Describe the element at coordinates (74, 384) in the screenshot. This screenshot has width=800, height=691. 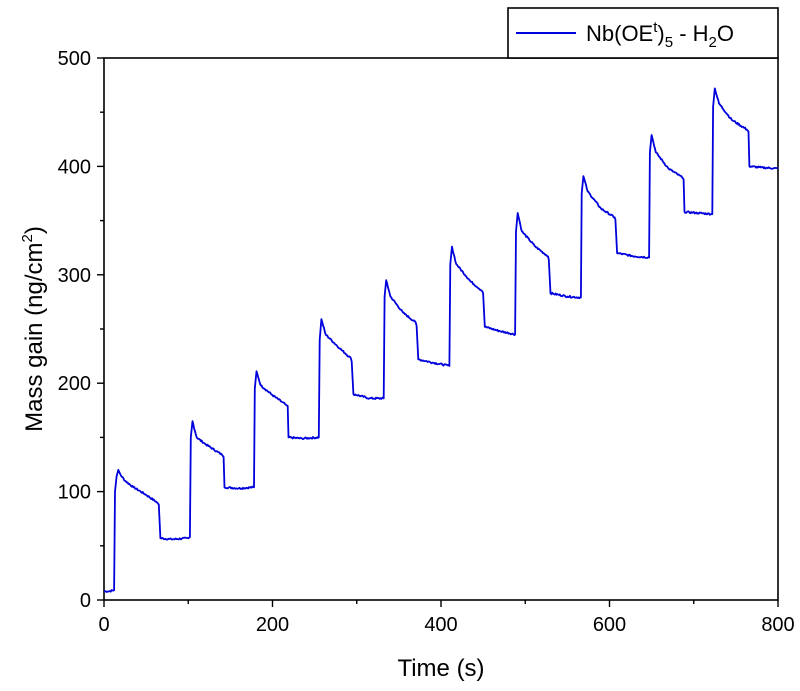
I see `y-tick-label: 200` at that location.